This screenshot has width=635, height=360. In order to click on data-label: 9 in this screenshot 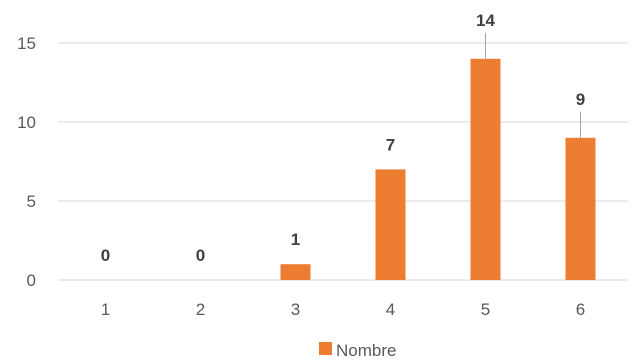, I will do `click(580, 99)`.